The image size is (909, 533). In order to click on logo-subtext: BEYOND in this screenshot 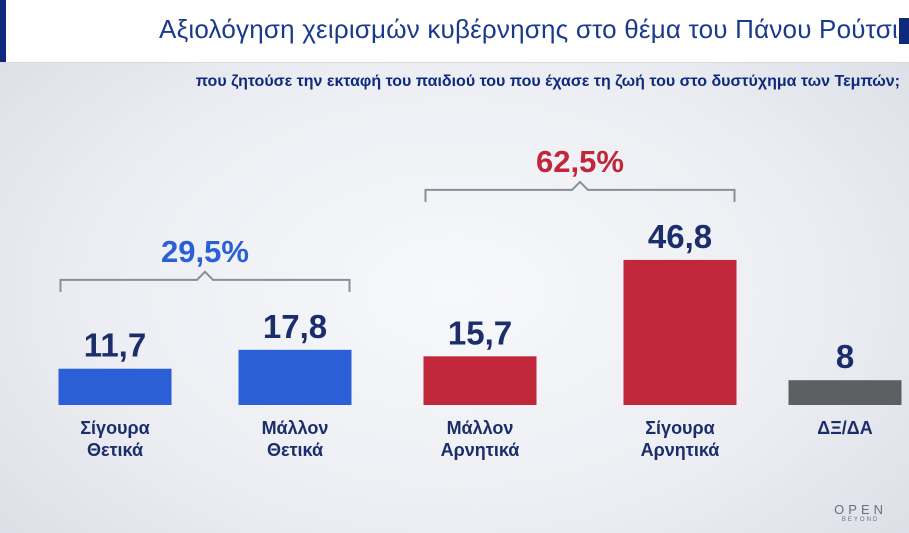, I will do `click(860, 520)`.